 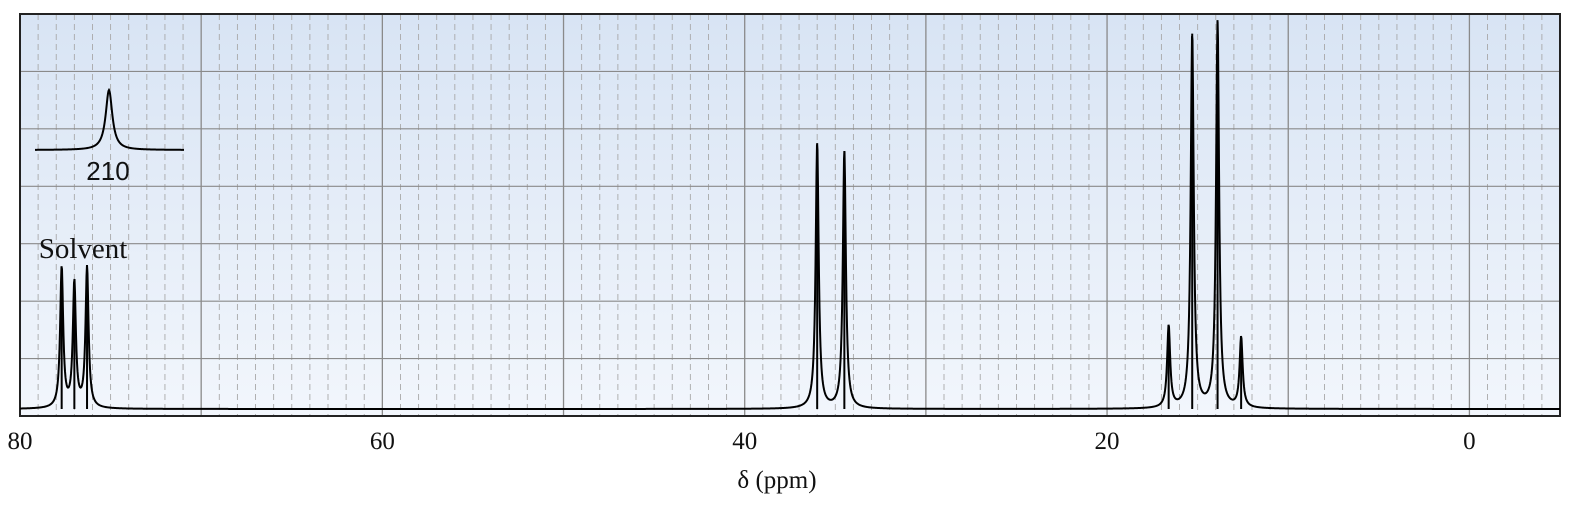 What do you see at coordinates (1469, 441) in the screenshot?
I see `x-tick-label: 0` at bounding box center [1469, 441].